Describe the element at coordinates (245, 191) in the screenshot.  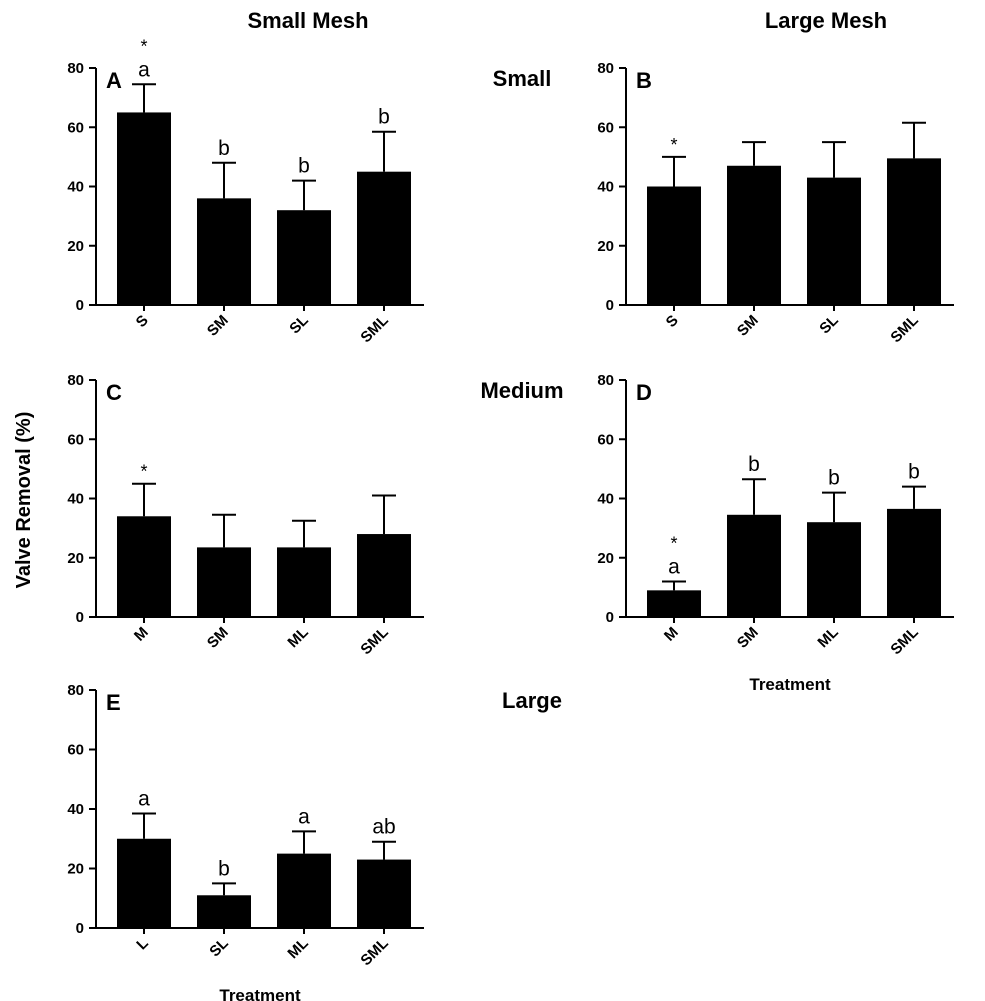
I see `panel-a: 0 20 40 60 80 A Sa* SM b SL b SML b` at that location.